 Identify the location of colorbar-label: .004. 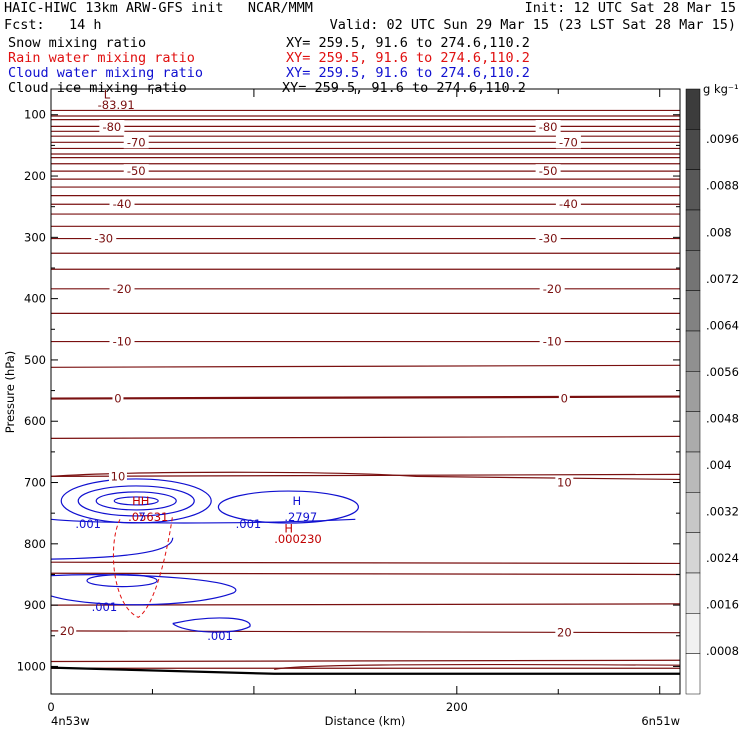
(719, 465).